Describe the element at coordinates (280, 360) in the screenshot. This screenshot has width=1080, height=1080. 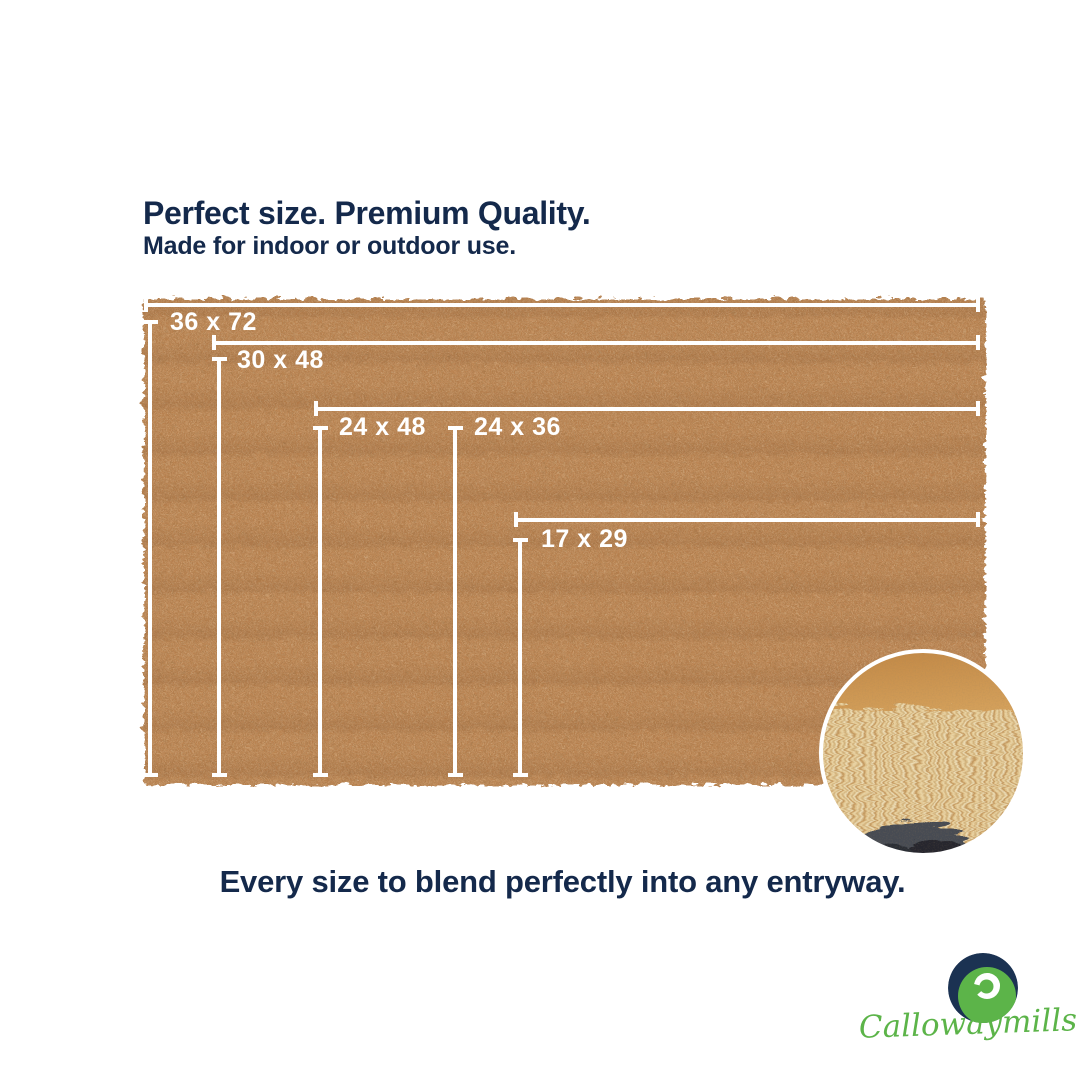
I see `size-label-30x48: 30 x 48` at that location.